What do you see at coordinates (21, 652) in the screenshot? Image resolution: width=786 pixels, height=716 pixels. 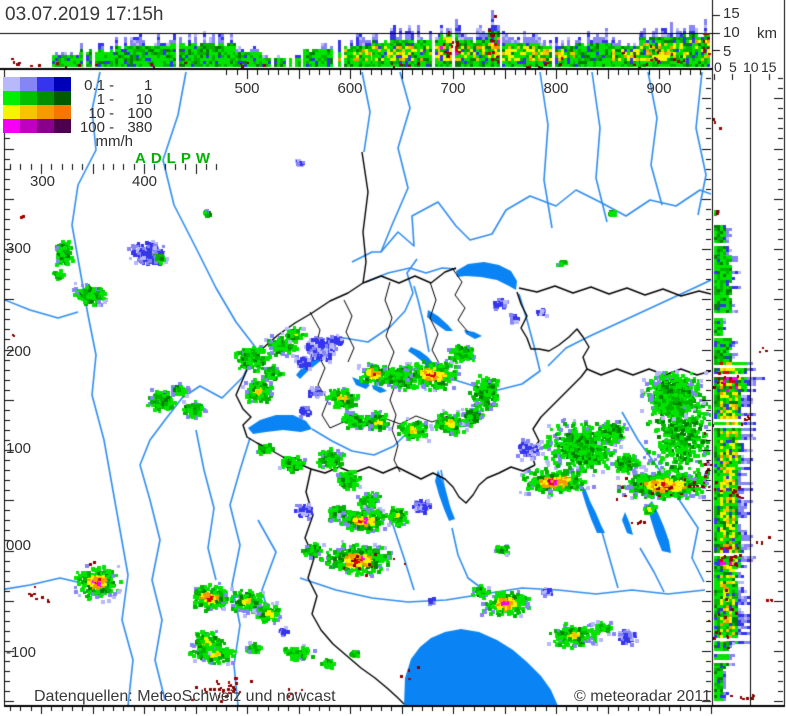 I see `y-axis-label: -100` at bounding box center [21, 652].